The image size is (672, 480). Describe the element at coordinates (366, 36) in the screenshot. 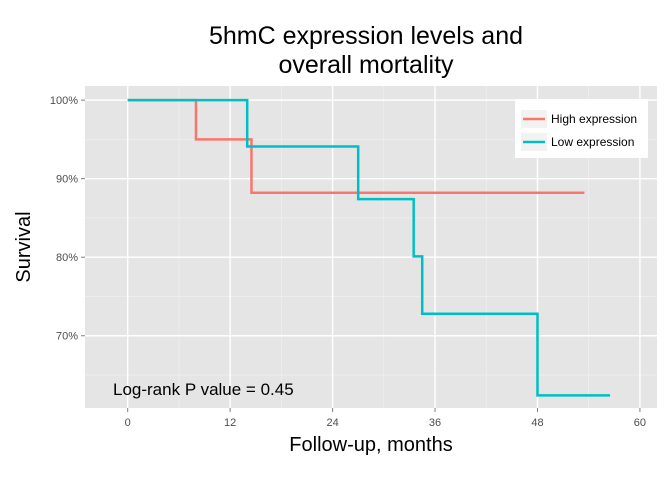

I see `chart-title-line-1: 5hmC expression levels and` at that location.